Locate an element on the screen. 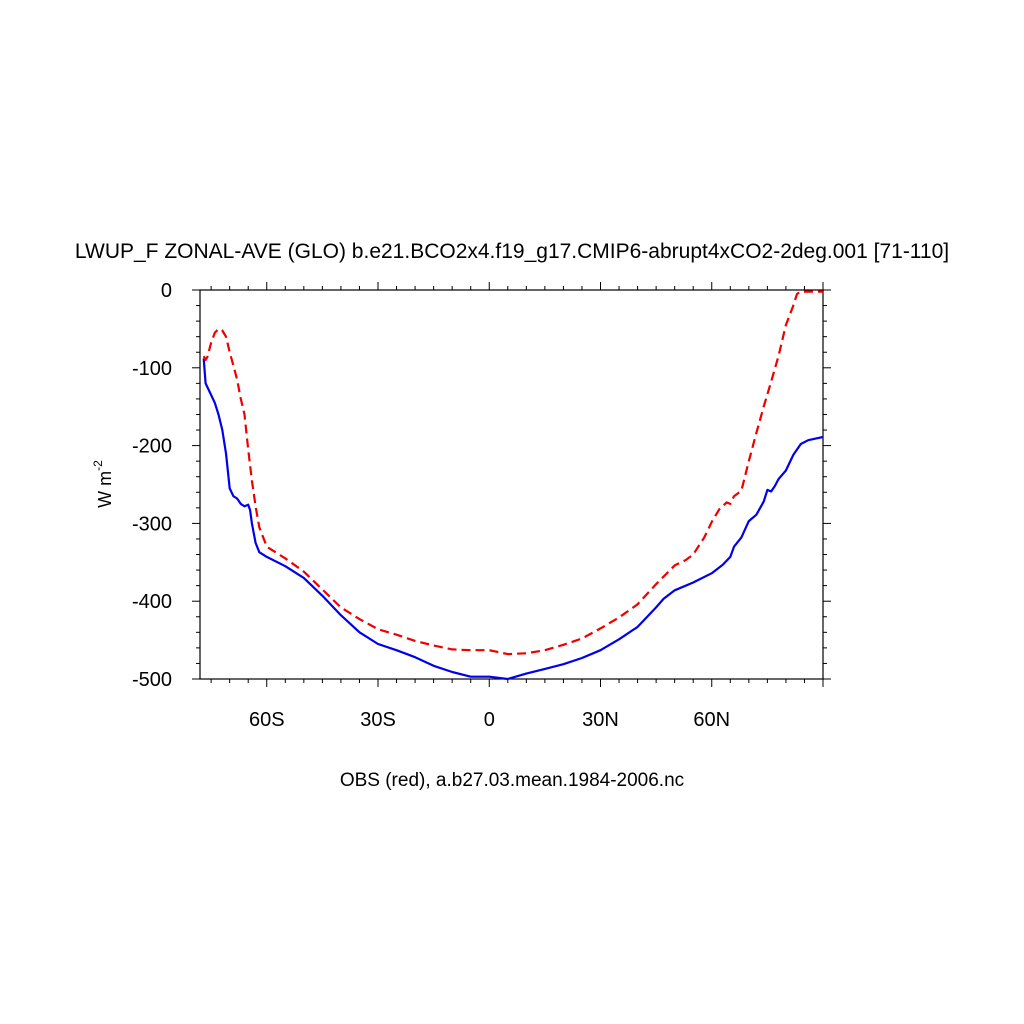  y-tick-labels: 0 -100 -200 -300 -400 -500 is located at coordinates (152, 485).